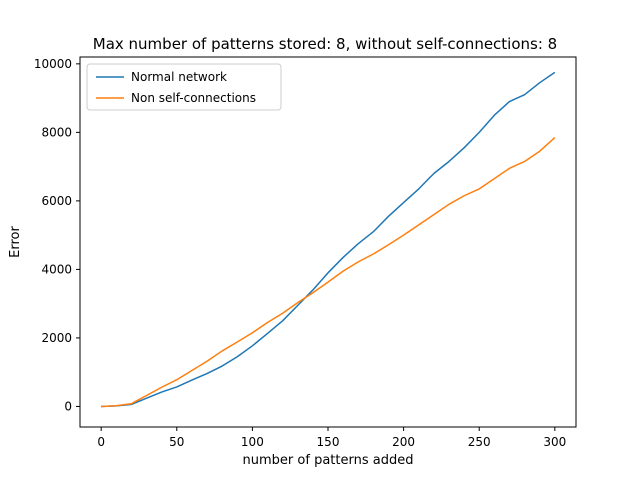  Describe the element at coordinates (56, 269) in the screenshot. I see `y-tick-label: 4000` at that location.